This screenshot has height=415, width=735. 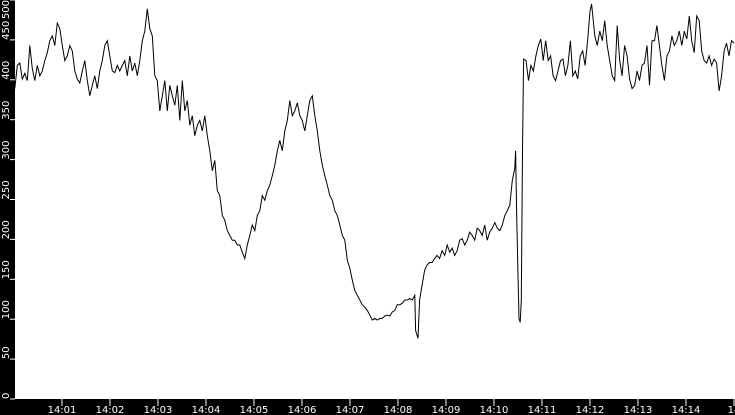 I want to click on x-tick-label: 14:14, so click(x=686, y=410).